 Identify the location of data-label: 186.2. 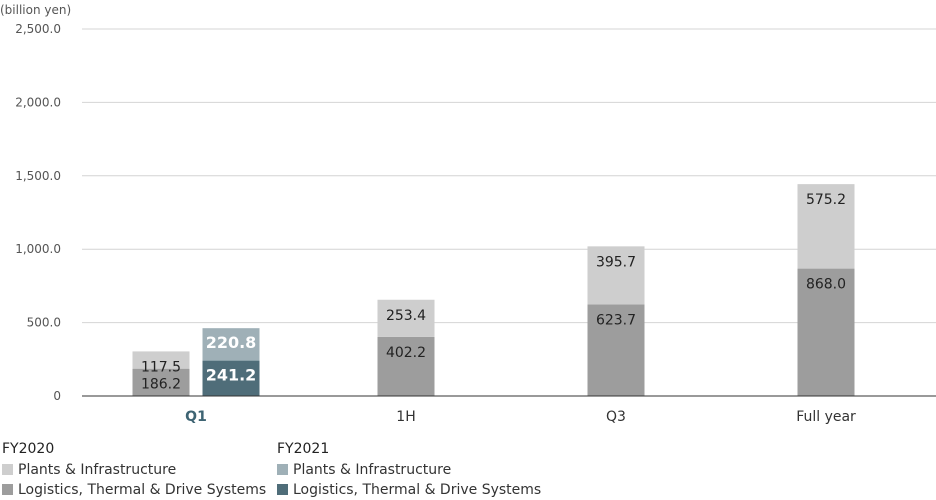
(161, 385).